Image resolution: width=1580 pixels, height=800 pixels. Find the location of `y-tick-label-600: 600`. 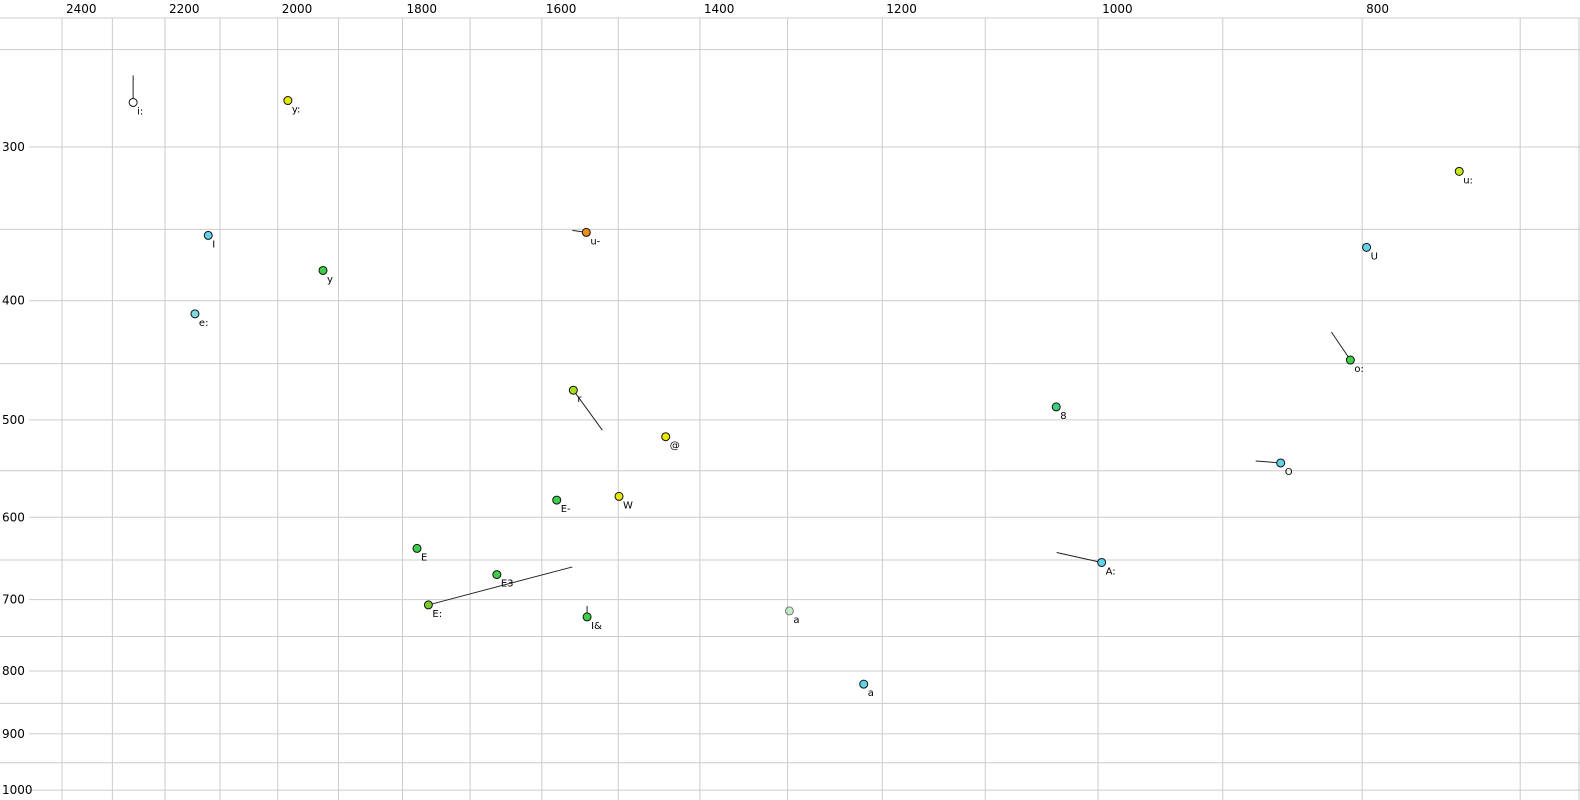

y-tick-label-600: 600 is located at coordinates (13, 517).